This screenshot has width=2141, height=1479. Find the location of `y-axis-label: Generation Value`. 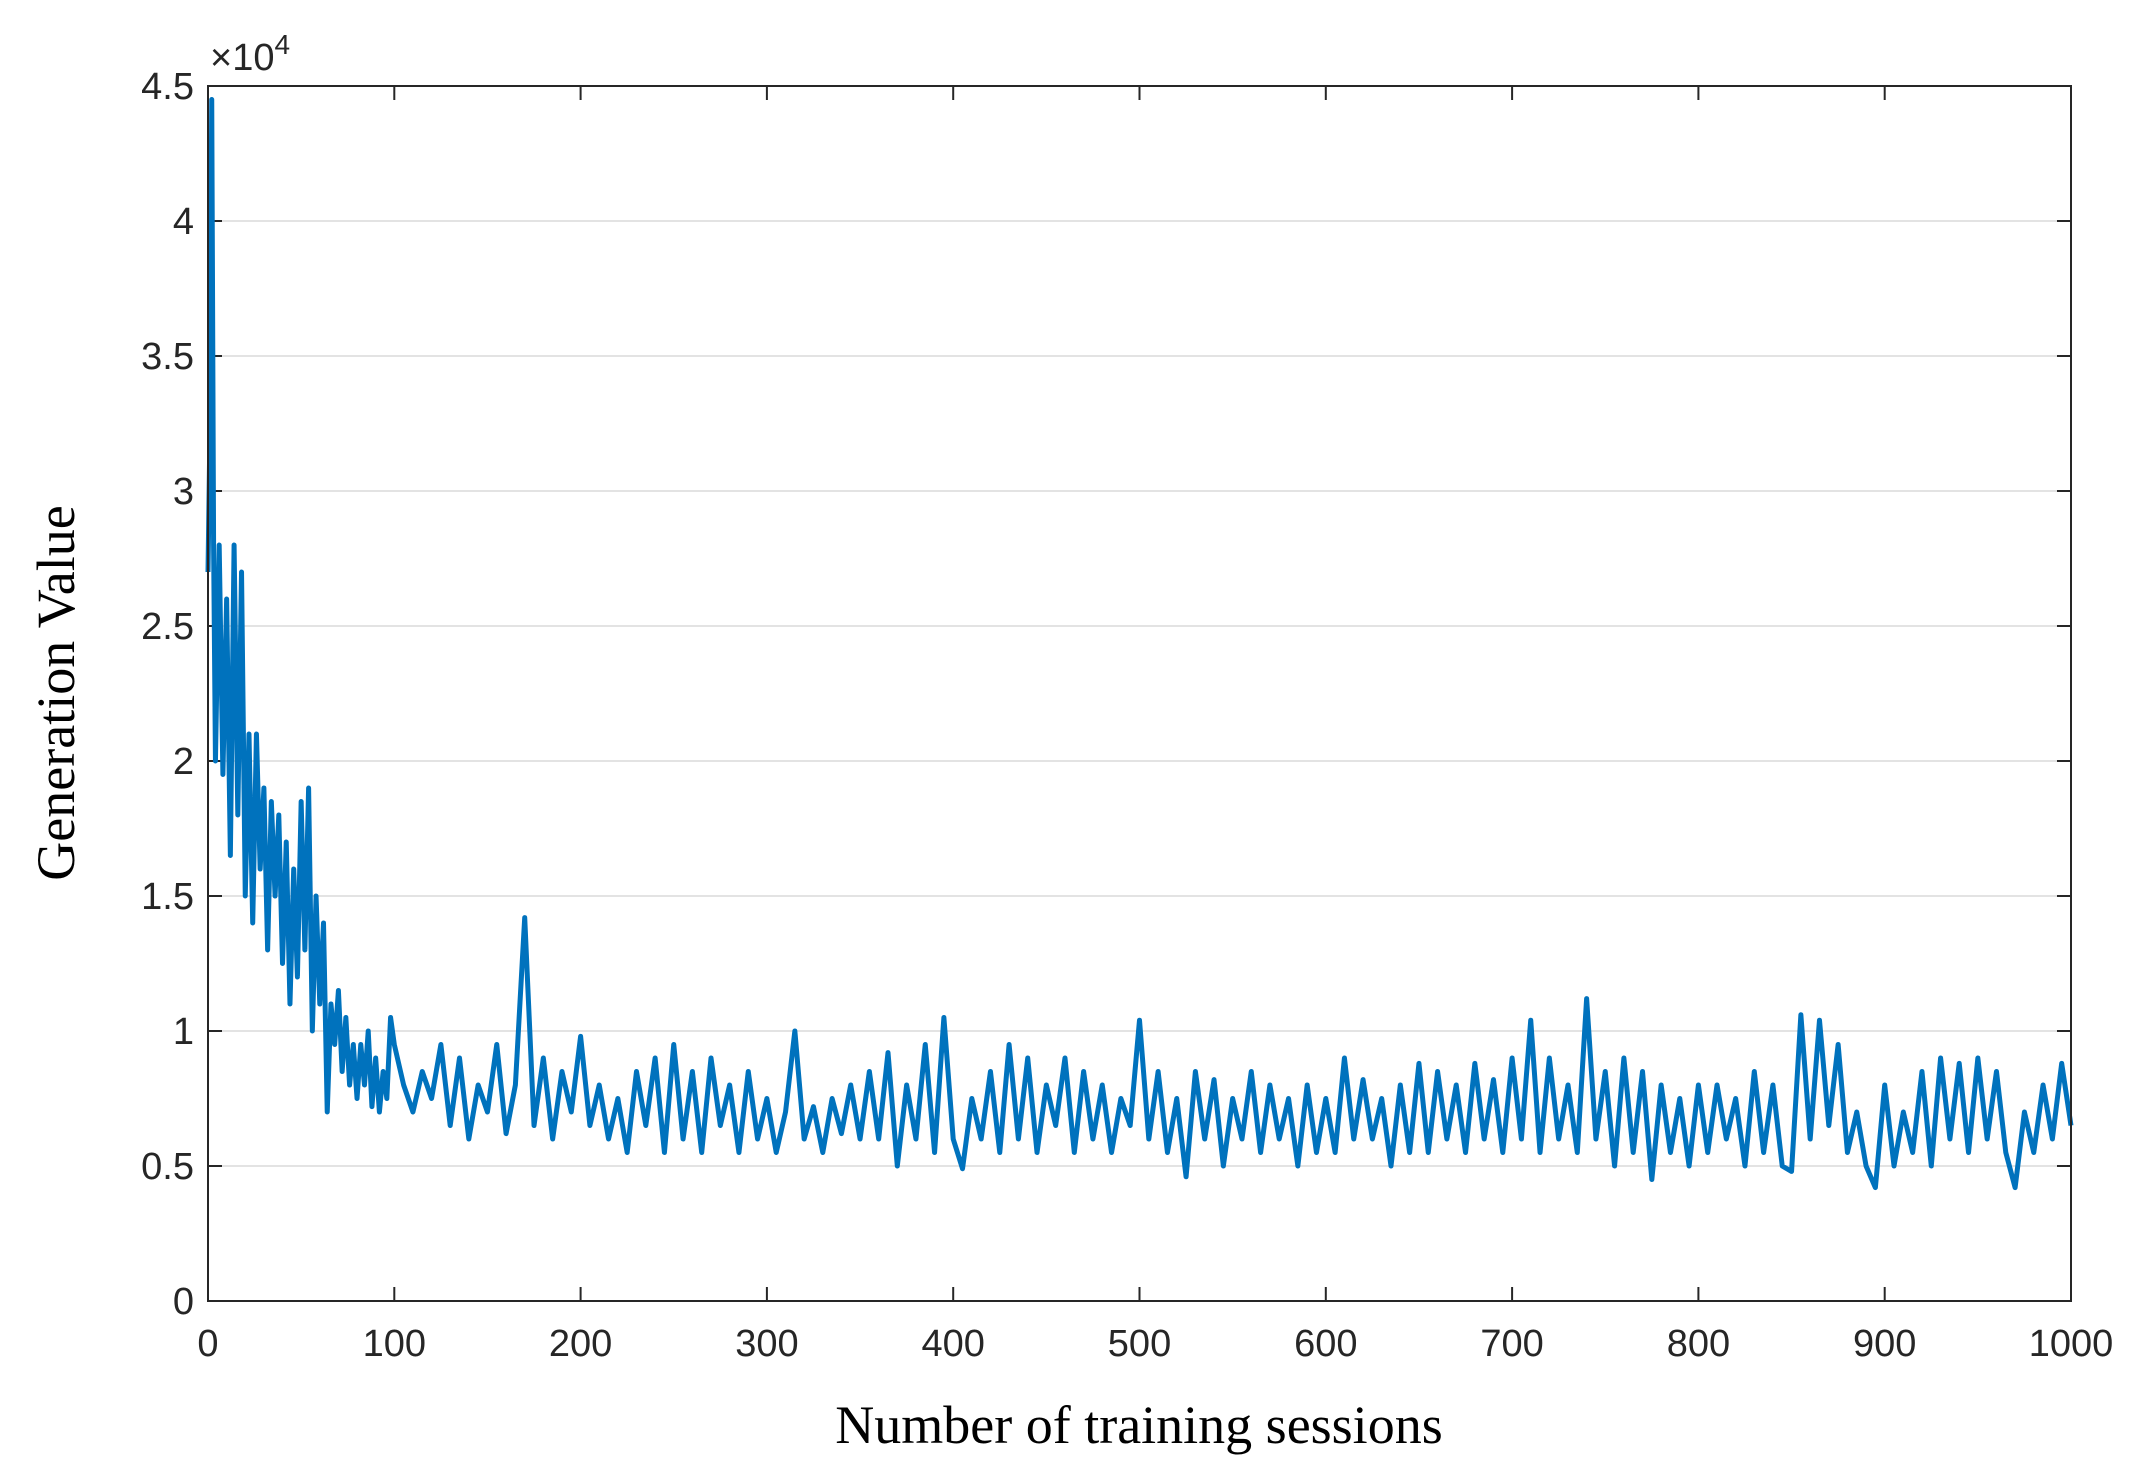

y-axis-label: Generation Value is located at coordinates (56, 692).